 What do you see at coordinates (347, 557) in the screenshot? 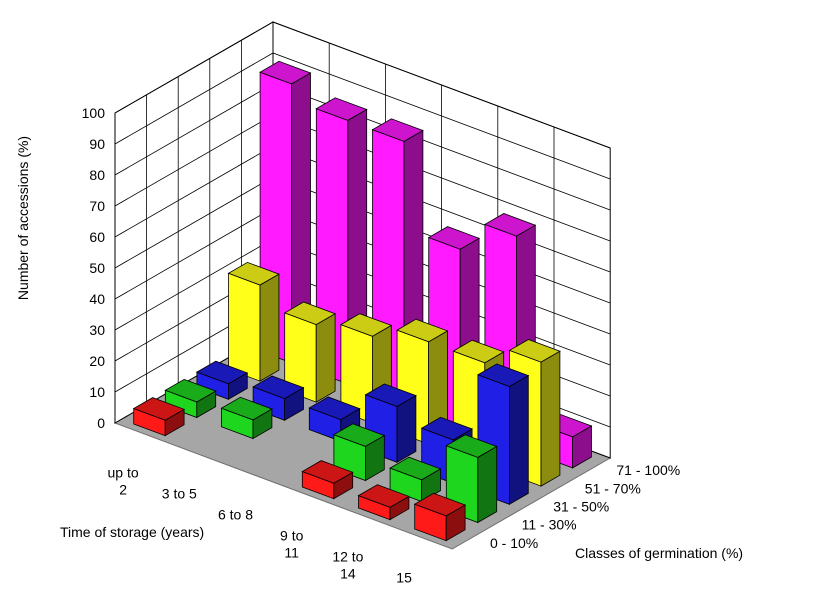
I see `x-category-label: 12 to` at bounding box center [347, 557].